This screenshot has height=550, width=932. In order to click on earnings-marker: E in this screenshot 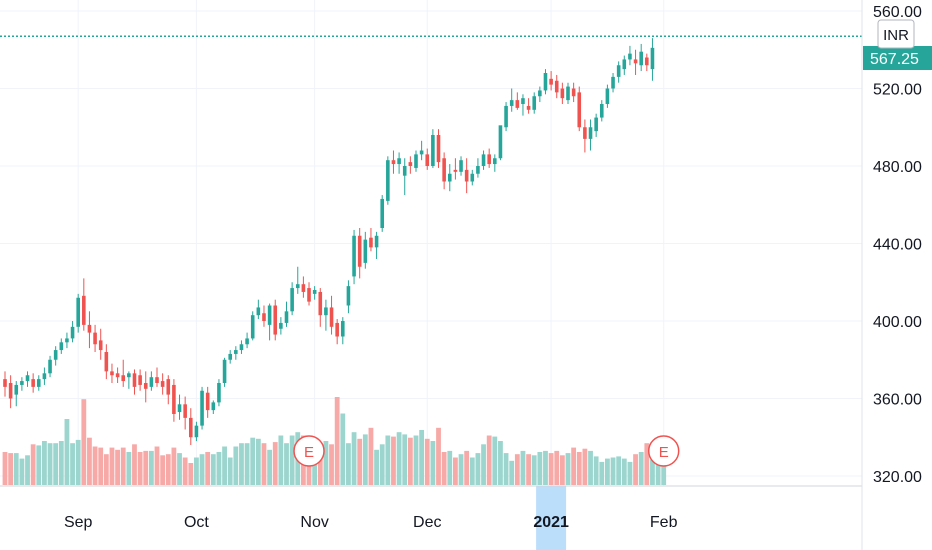, I will do `click(309, 451)`.